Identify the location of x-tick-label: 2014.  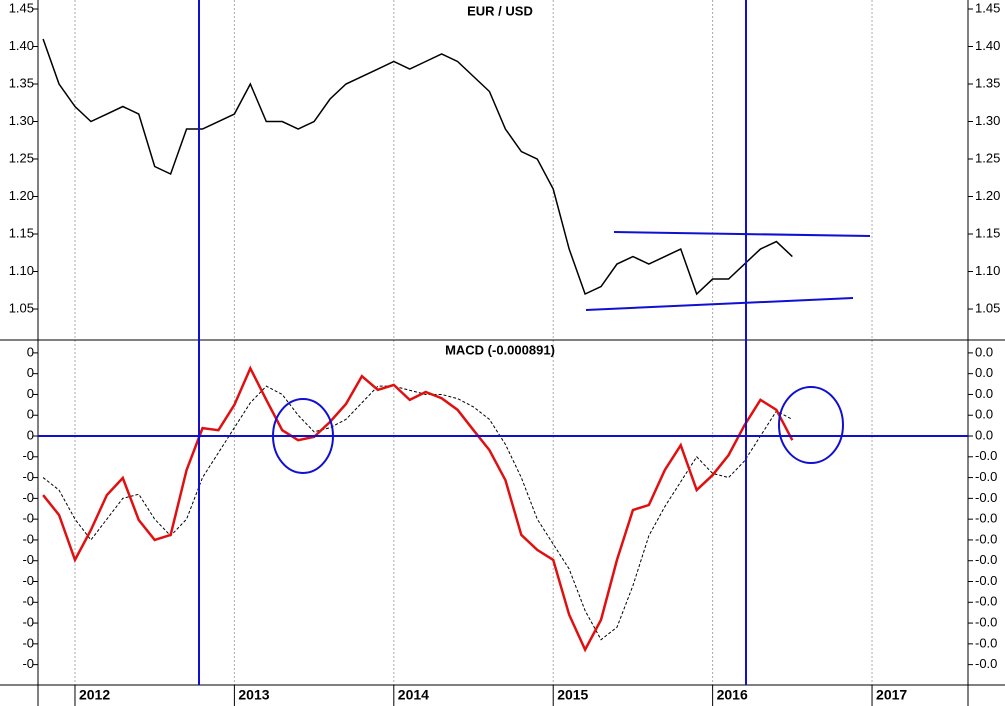
(413, 695).